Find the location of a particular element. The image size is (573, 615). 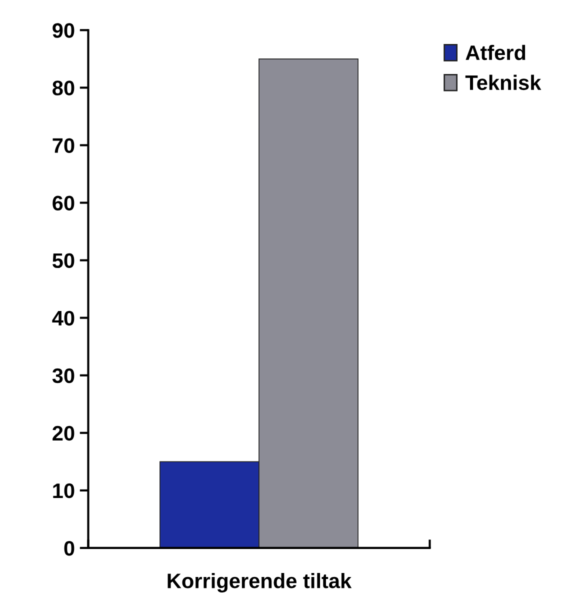

legend-label: Teknisk is located at coordinates (503, 82).